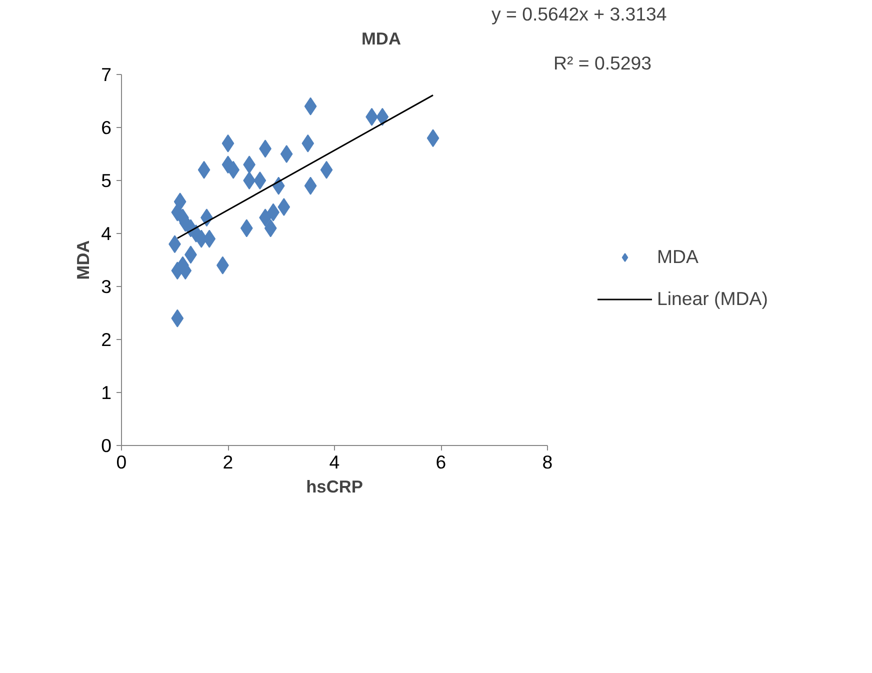 This screenshot has width=872, height=673. What do you see at coordinates (121, 462) in the screenshot?
I see `x-tick-label: 0` at bounding box center [121, 462].